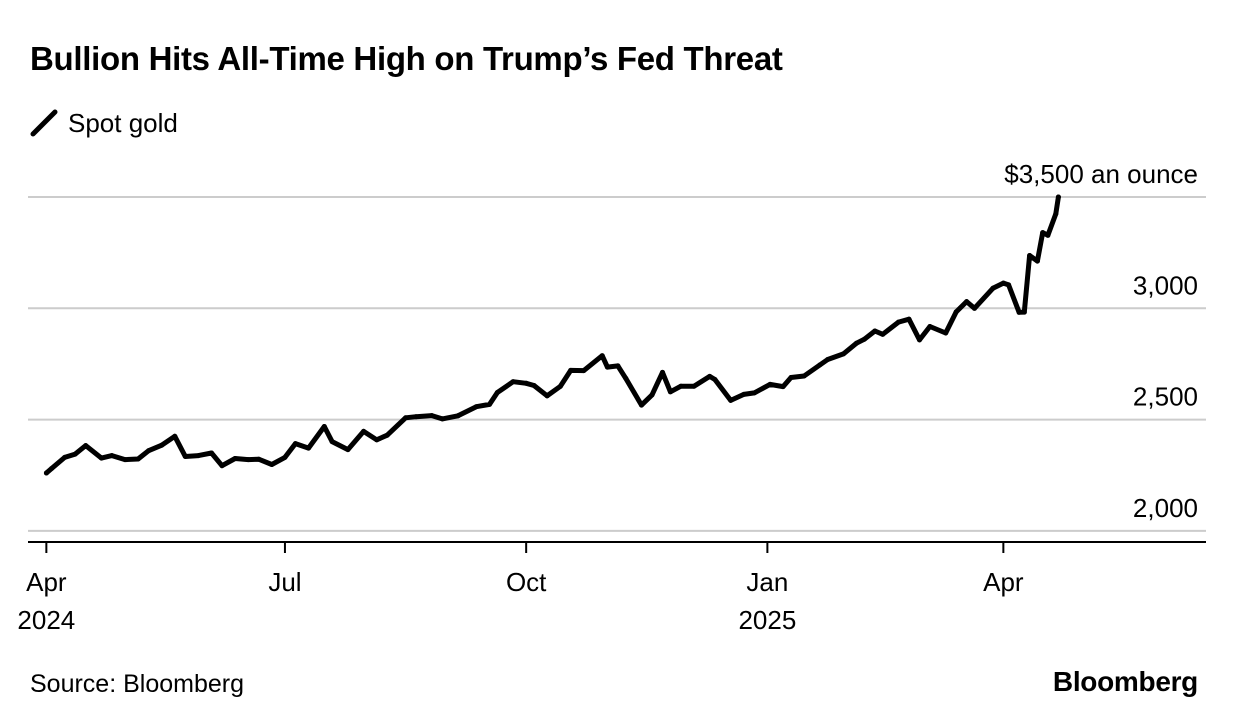  I want to click on x-tick-label-1: Jul, so click(284, 582).